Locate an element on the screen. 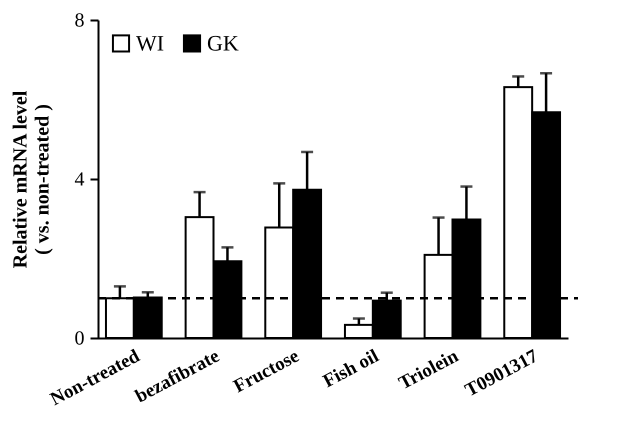 This screenshot has height=448, width=635. y-tick-label: 8 is located at coordinates (79, 21).